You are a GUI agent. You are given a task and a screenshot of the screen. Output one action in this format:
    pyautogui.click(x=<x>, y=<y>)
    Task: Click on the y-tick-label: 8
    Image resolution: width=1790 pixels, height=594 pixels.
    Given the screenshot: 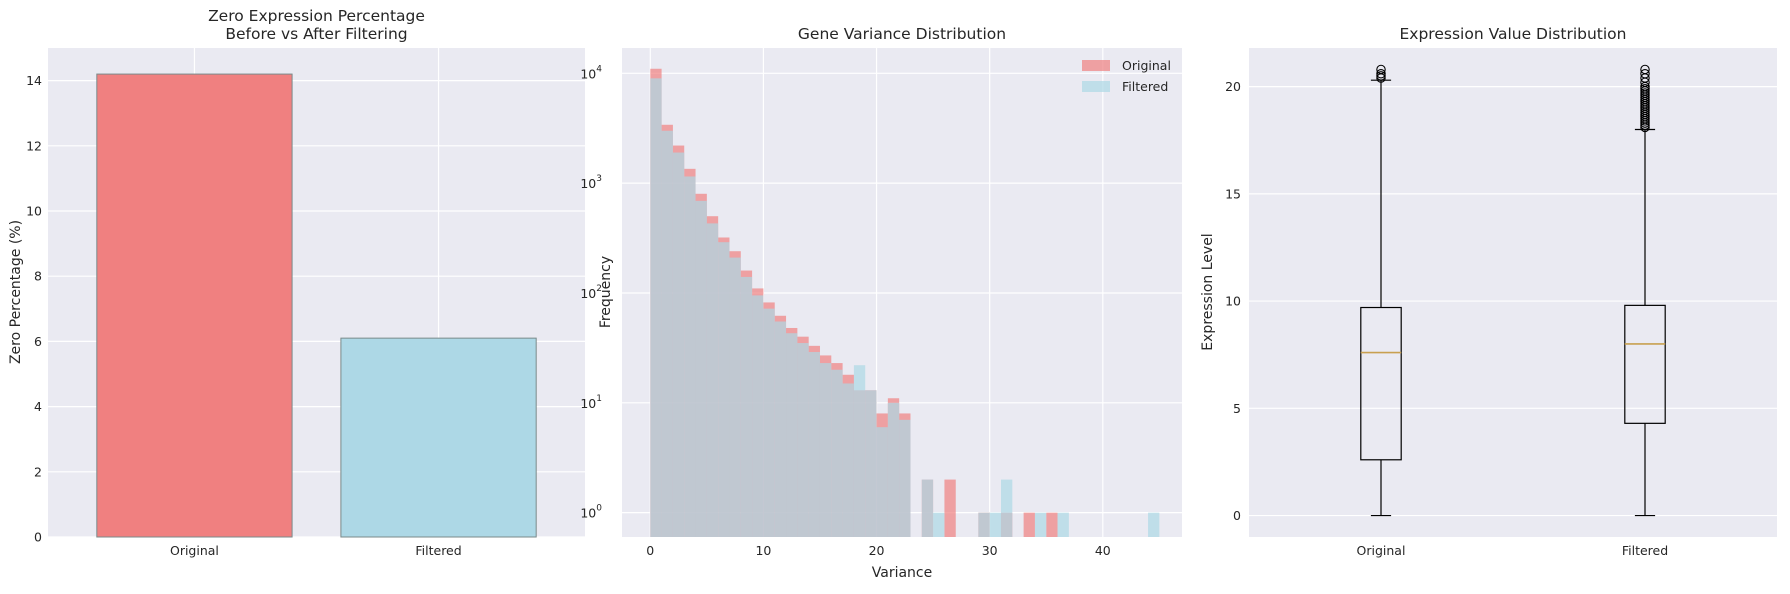 What is the action you would take?
    pyautogui.click(x=38, y=276)
    